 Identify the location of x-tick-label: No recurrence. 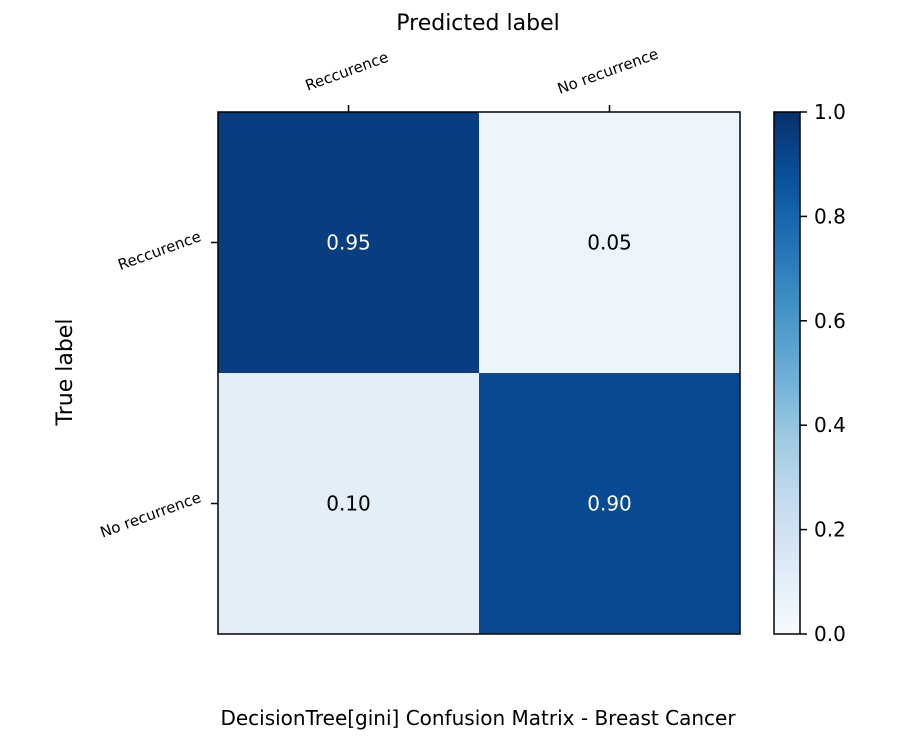
(608, 71).